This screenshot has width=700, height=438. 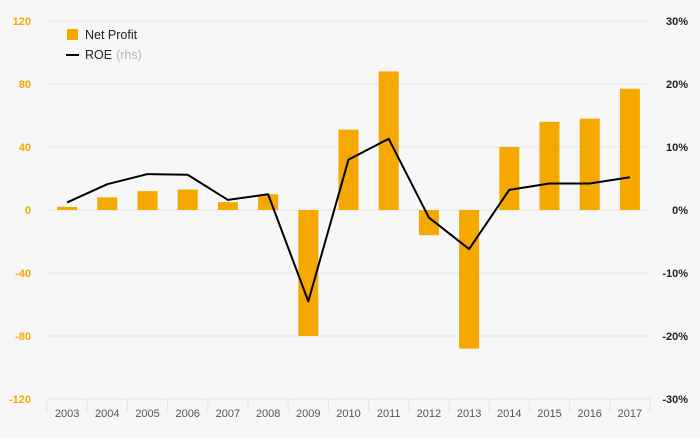 What do you see at coordinates (228, 414) in the screenshot?
I see `x-axis-tick-label: 2007` at bounding box center [228, 414].